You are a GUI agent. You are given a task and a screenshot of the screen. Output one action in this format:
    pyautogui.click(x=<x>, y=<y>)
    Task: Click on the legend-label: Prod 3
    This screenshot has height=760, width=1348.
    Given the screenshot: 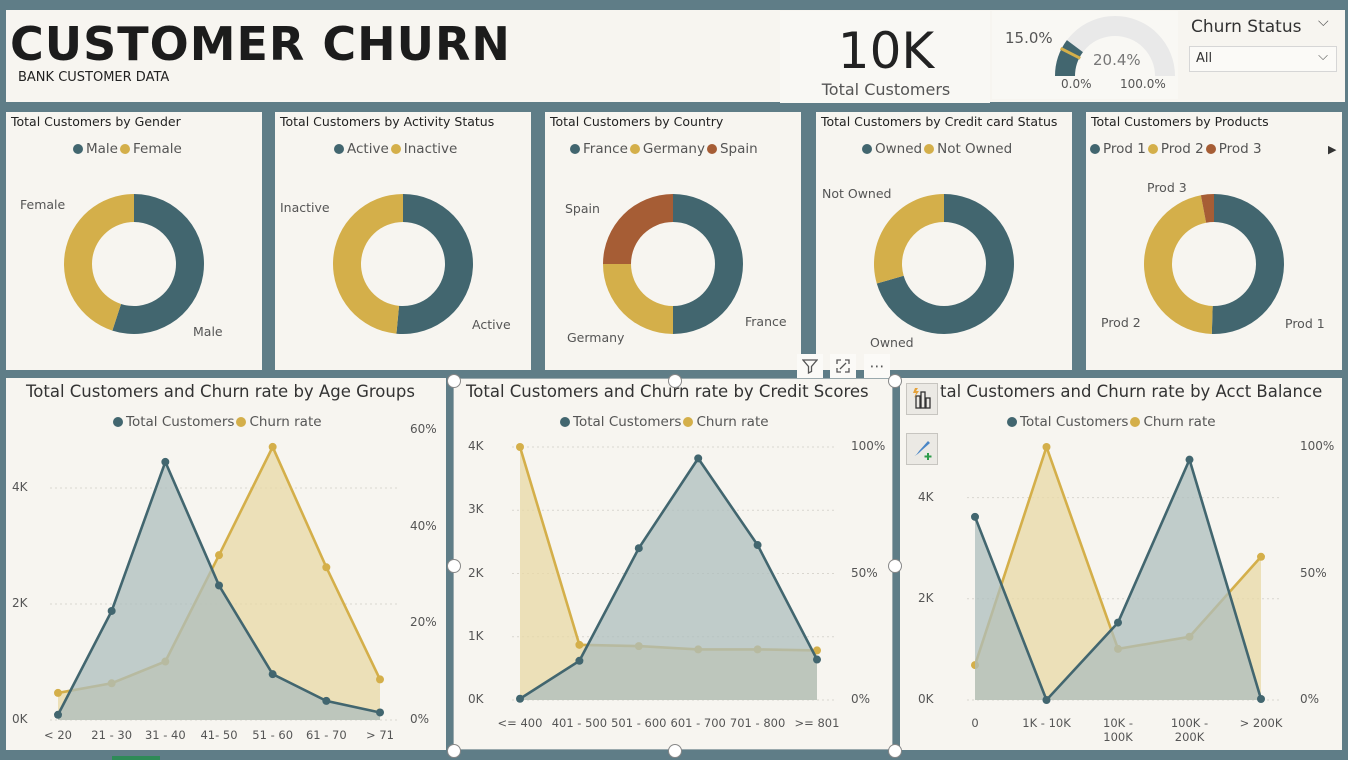 What is the action you would take?
    pyautogui.click(x=1240, y=149)
    